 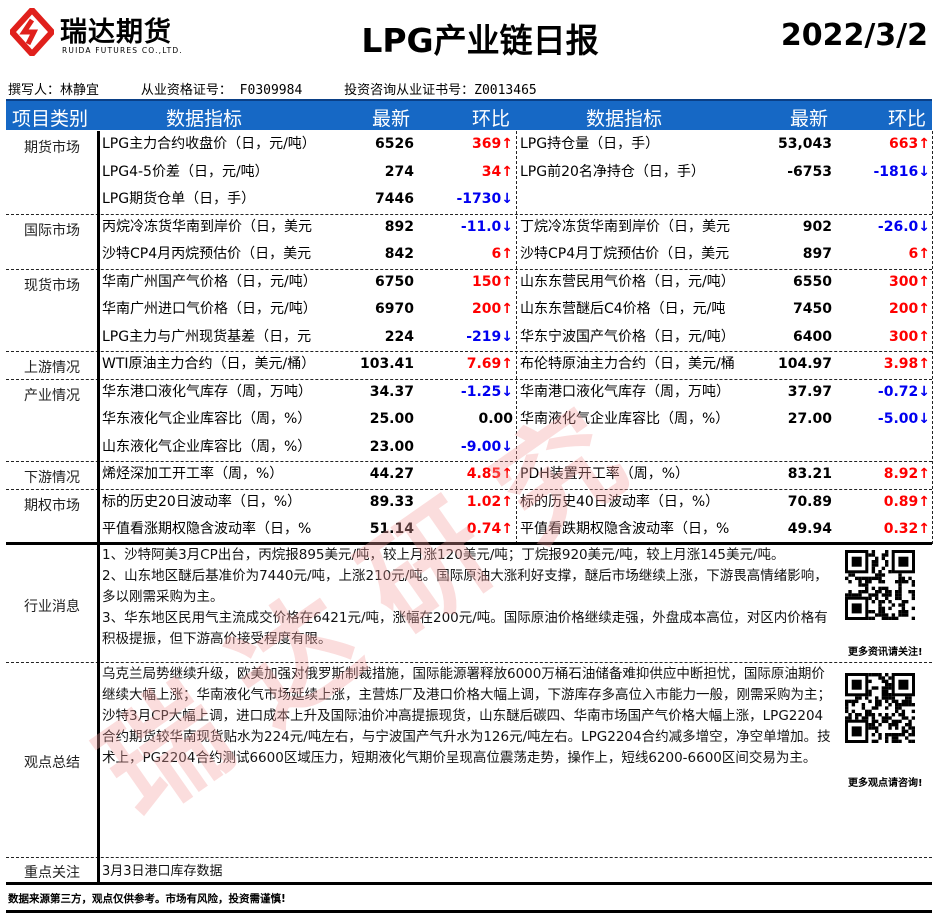 I want to click on category-label: 下游情况, so click(x=52, y=478).